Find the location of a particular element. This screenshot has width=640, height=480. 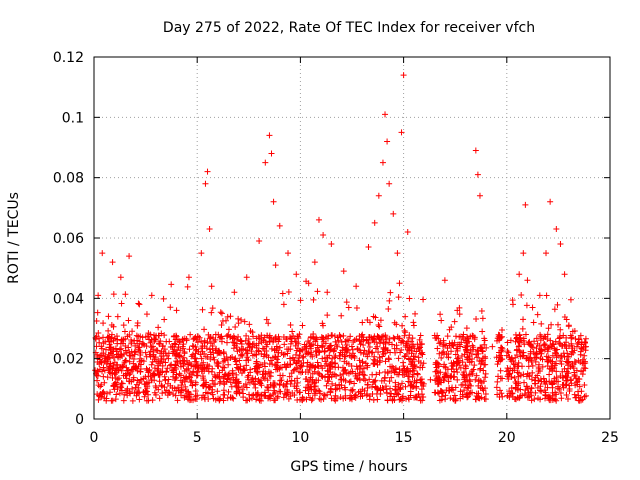

y-tick-label: 0.1 is located at coordinates (73, 118).